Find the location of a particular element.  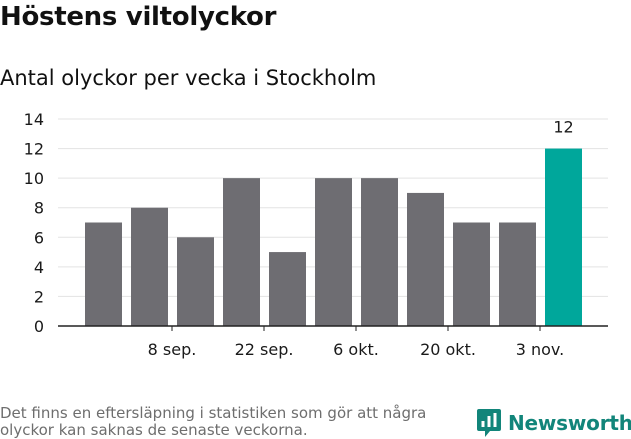

y-tick-label: 0 is located at coordinates (39, 326).